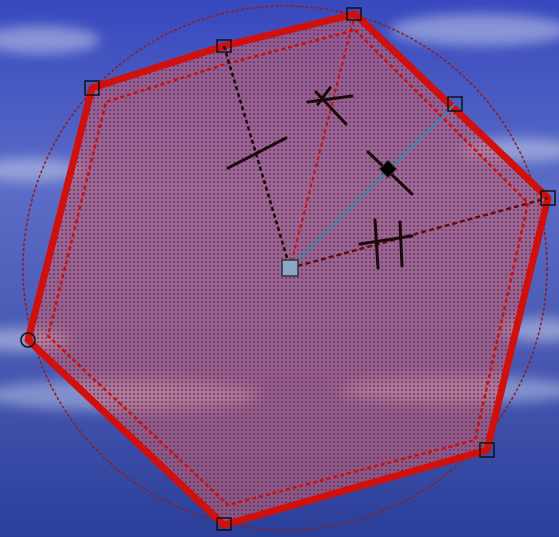  I want to click on angle-marks, so click(320, 178).